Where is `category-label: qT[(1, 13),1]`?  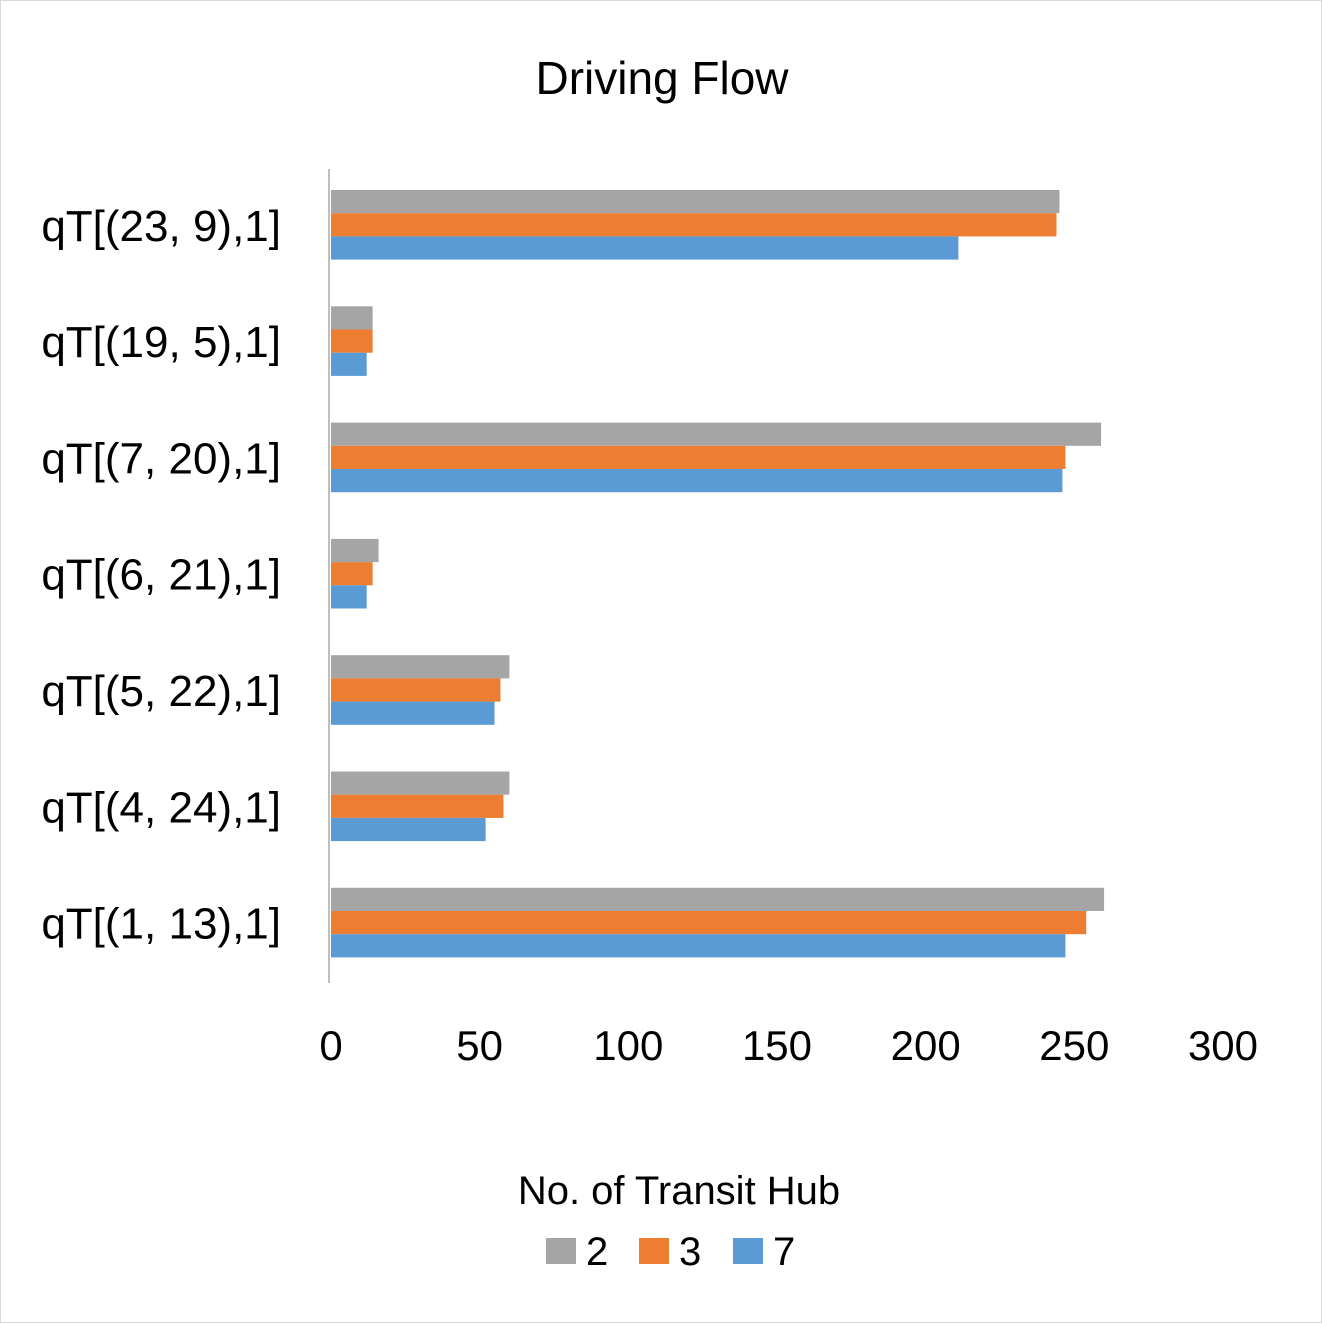 category-label: qT[(1, 13),1] is located at coordinates (161, 924).